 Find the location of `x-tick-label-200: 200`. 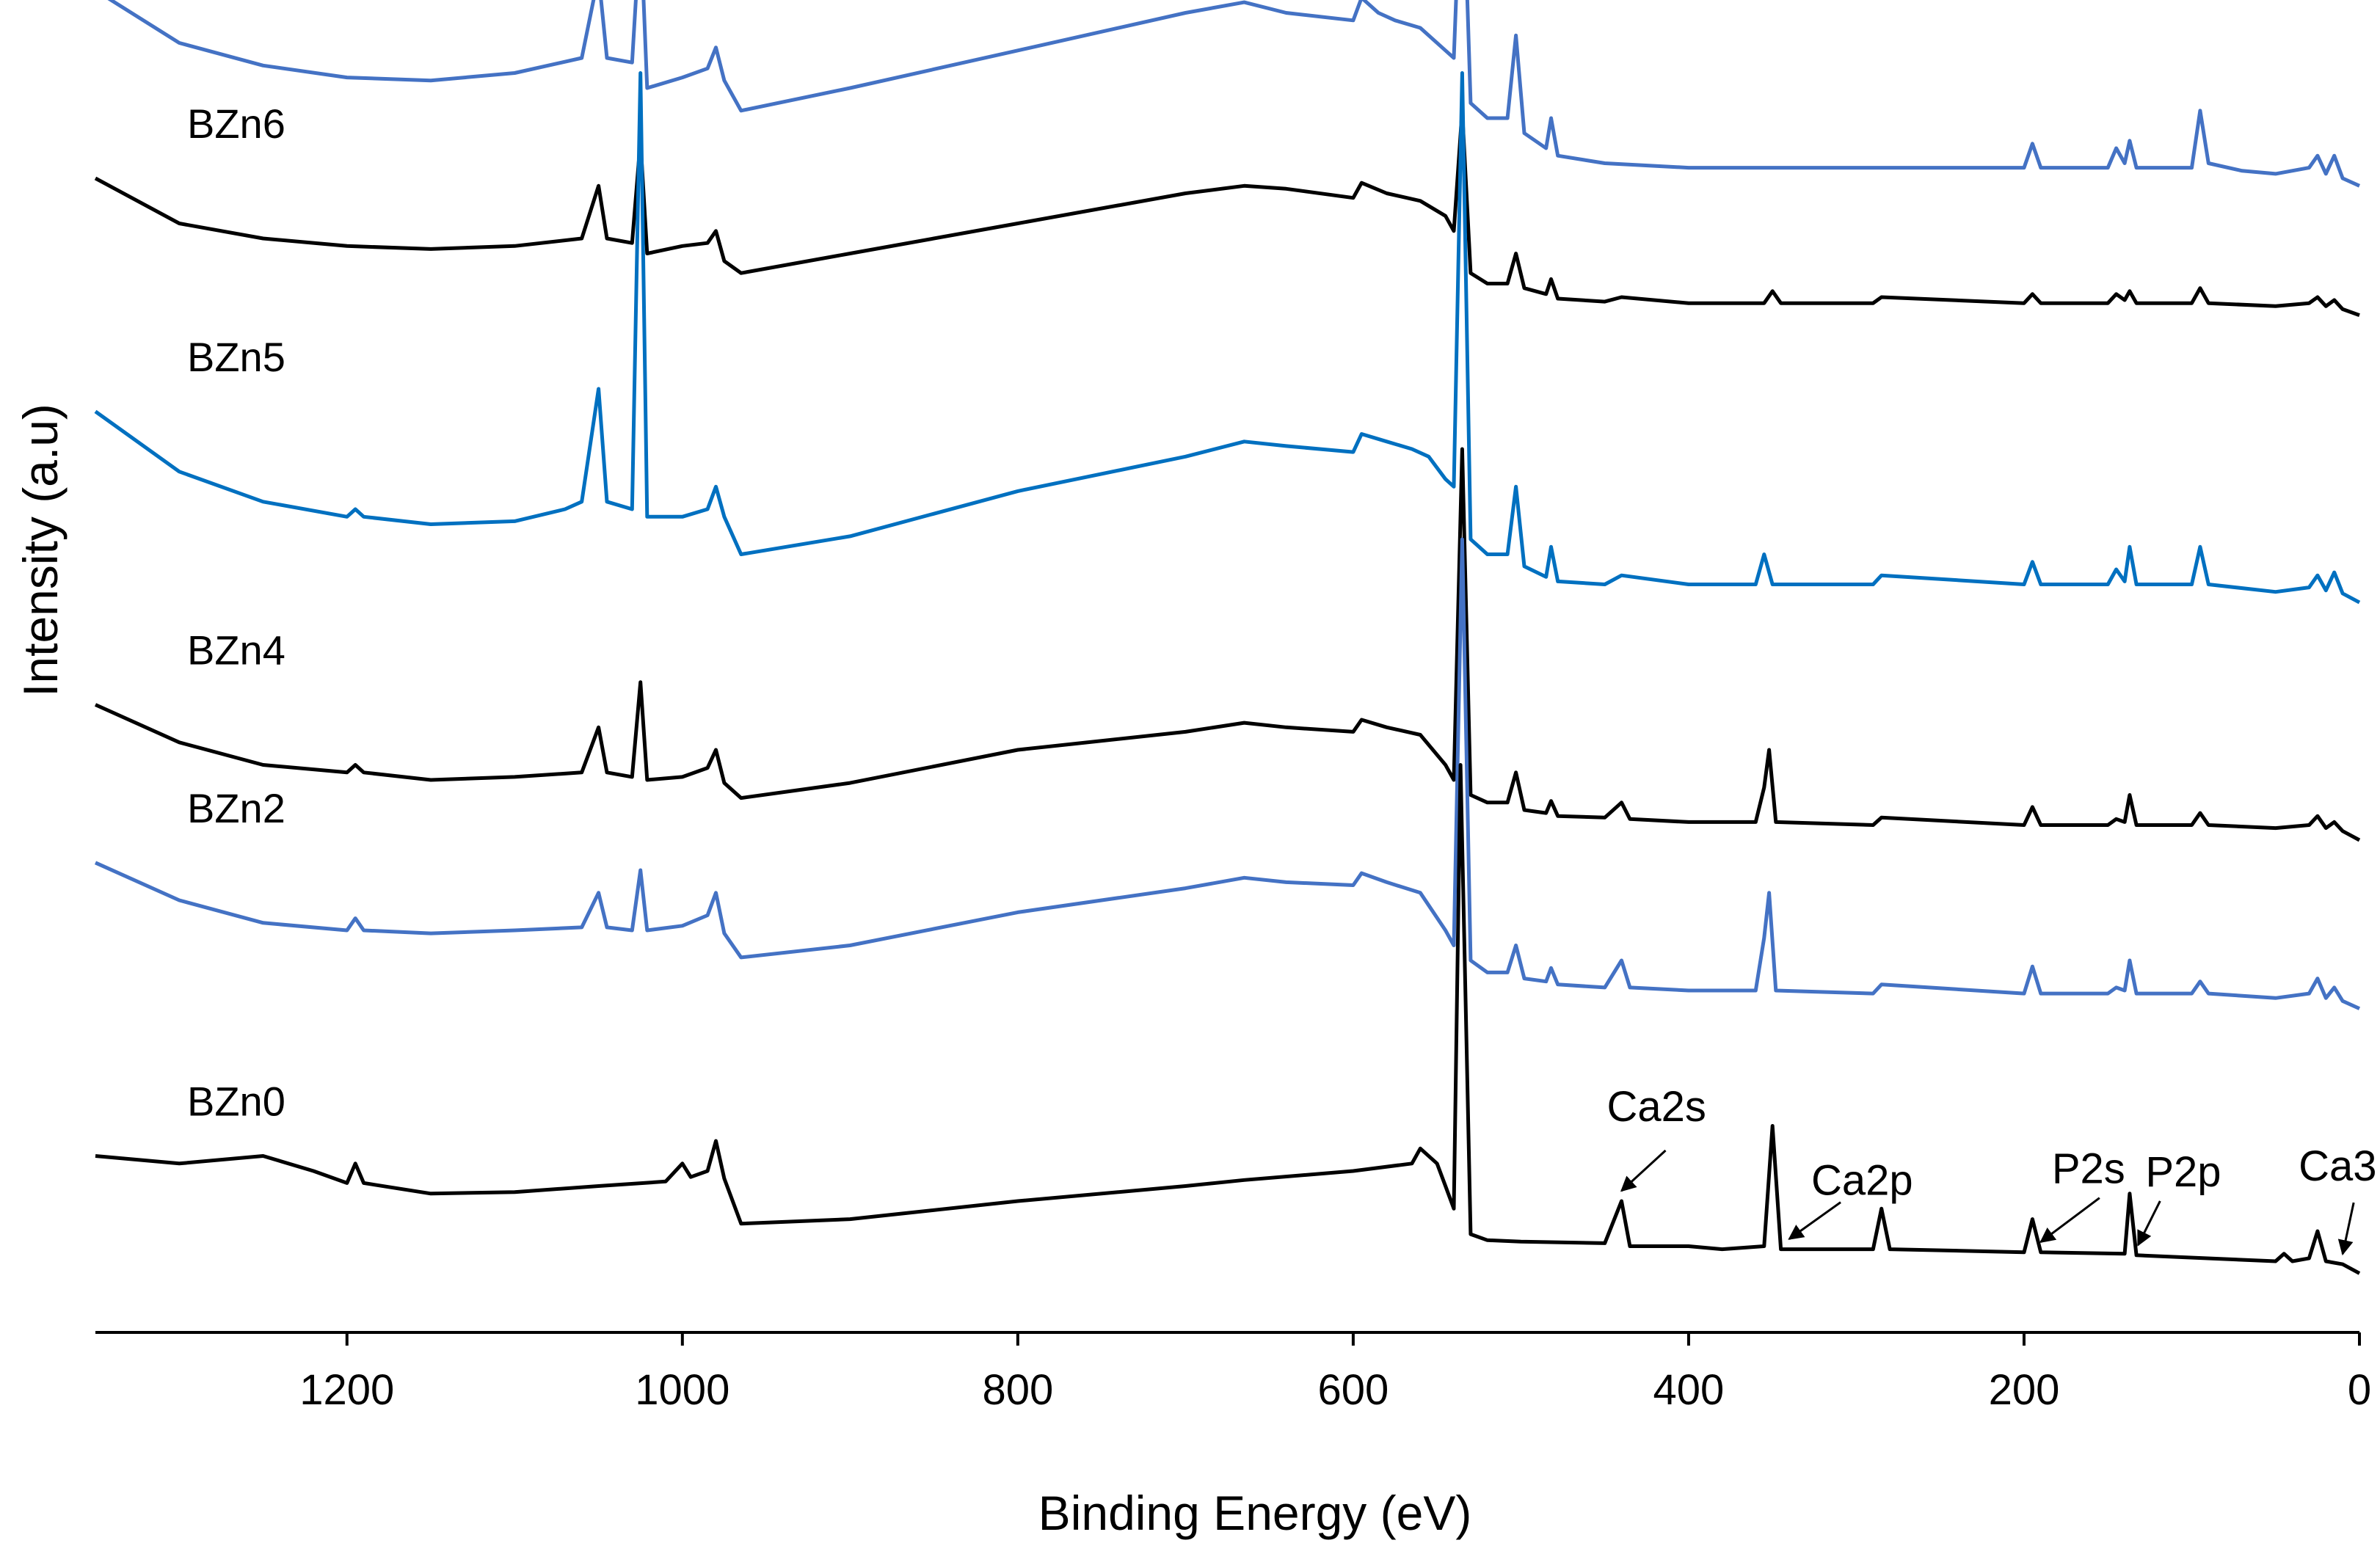

x-tick-label-200: 200 is located at coordinates (2024, 1390).